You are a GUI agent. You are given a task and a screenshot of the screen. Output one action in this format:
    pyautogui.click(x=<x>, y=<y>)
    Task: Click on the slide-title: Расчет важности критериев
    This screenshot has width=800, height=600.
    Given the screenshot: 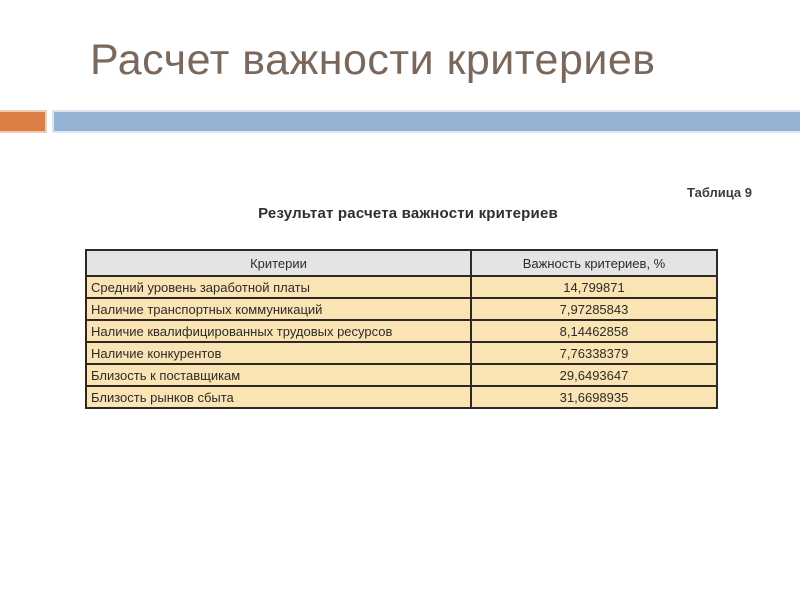 What is the action you would take?
    pyautogui.click(x=373, y=60)
    